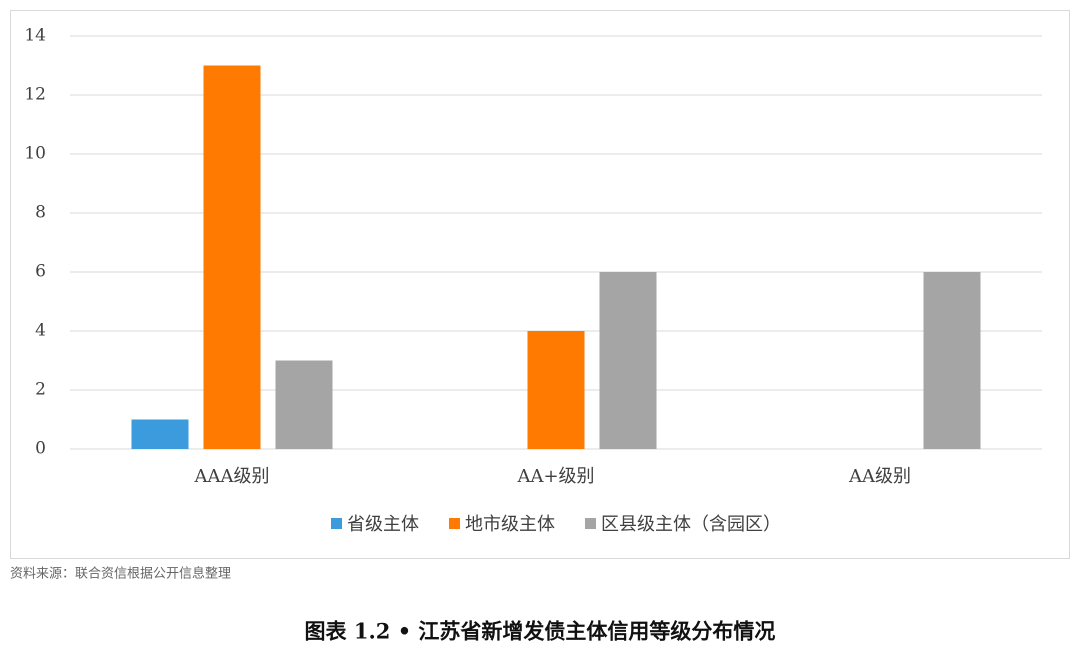  Describe the element at coordinates (40, 390) in the screenshot. I see `y-tick-label: 2` at that location.